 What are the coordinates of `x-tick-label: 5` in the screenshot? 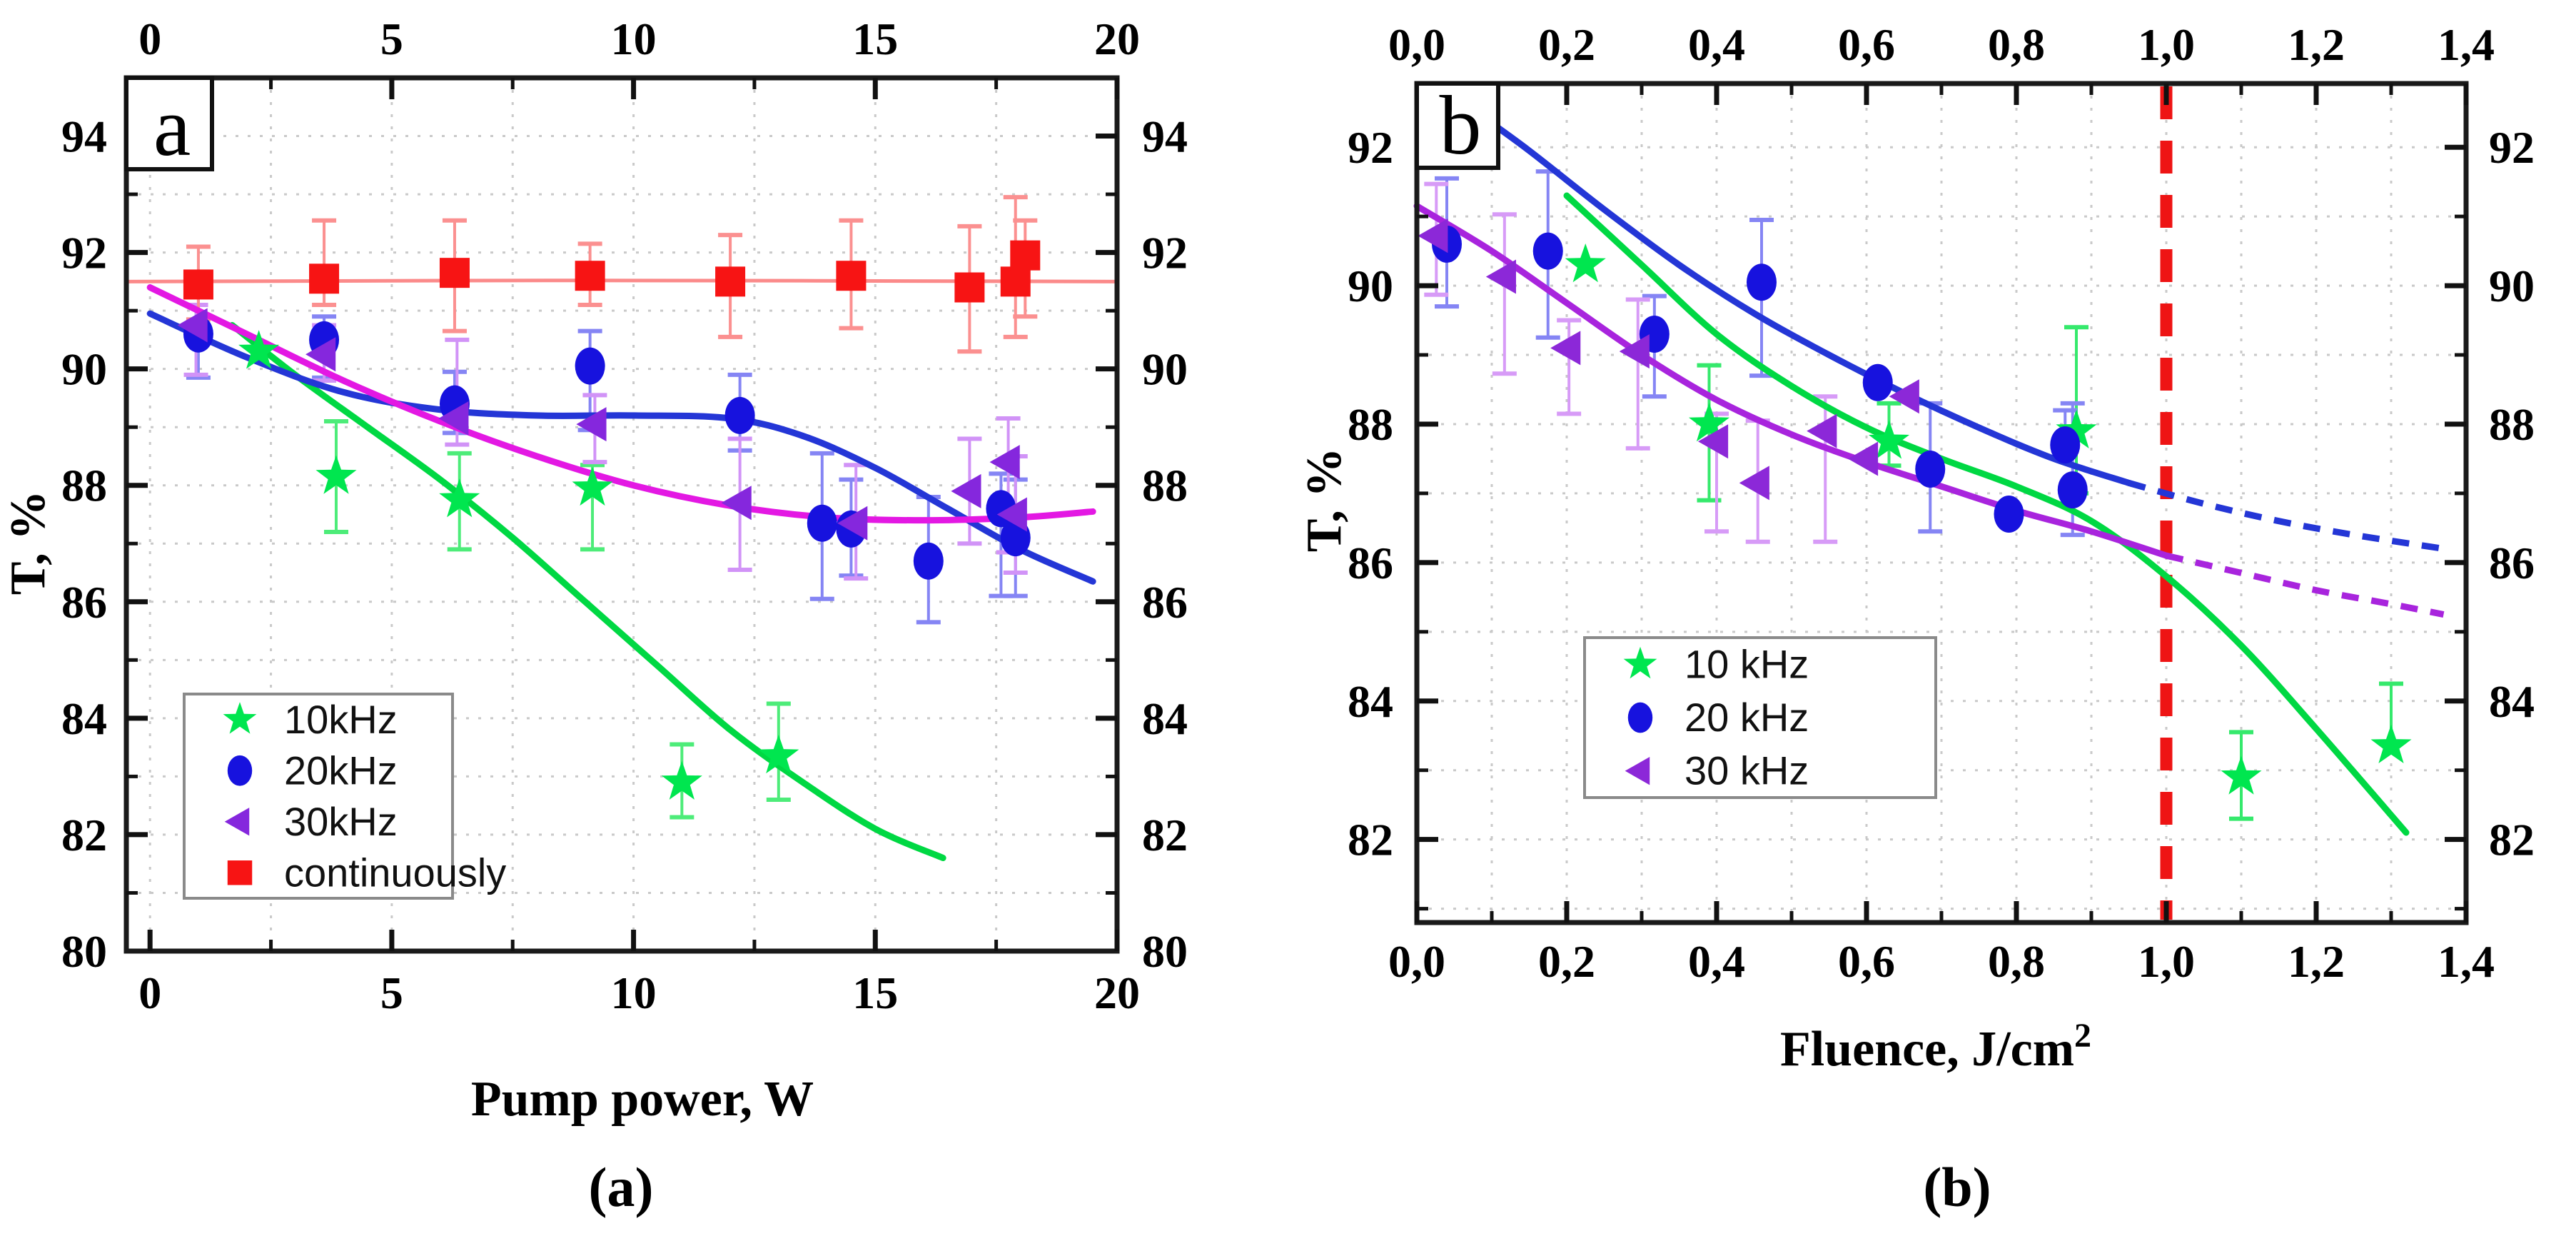 It's located at (391, 993).